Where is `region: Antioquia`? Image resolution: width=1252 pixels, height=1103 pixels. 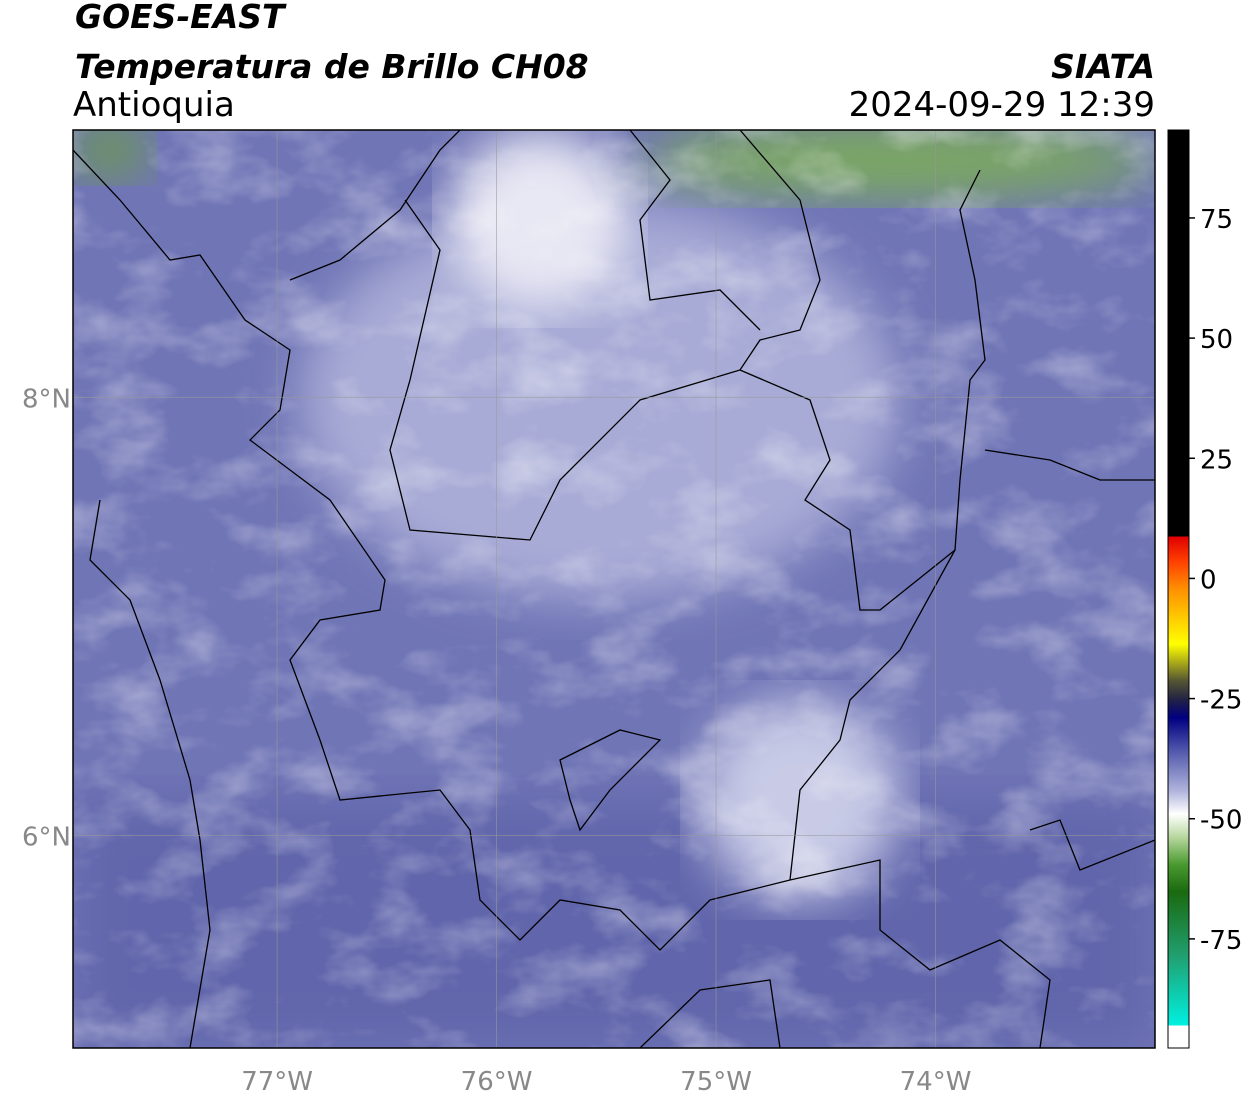
region: Antioquia is located at coordinates (154, 105).